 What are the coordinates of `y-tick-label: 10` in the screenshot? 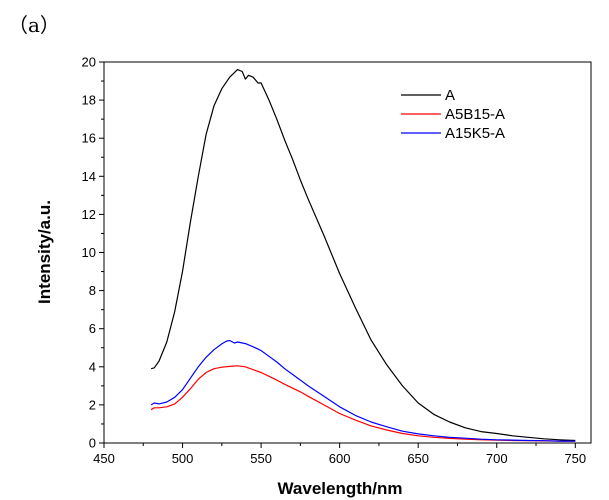 It's located at (89, 252).